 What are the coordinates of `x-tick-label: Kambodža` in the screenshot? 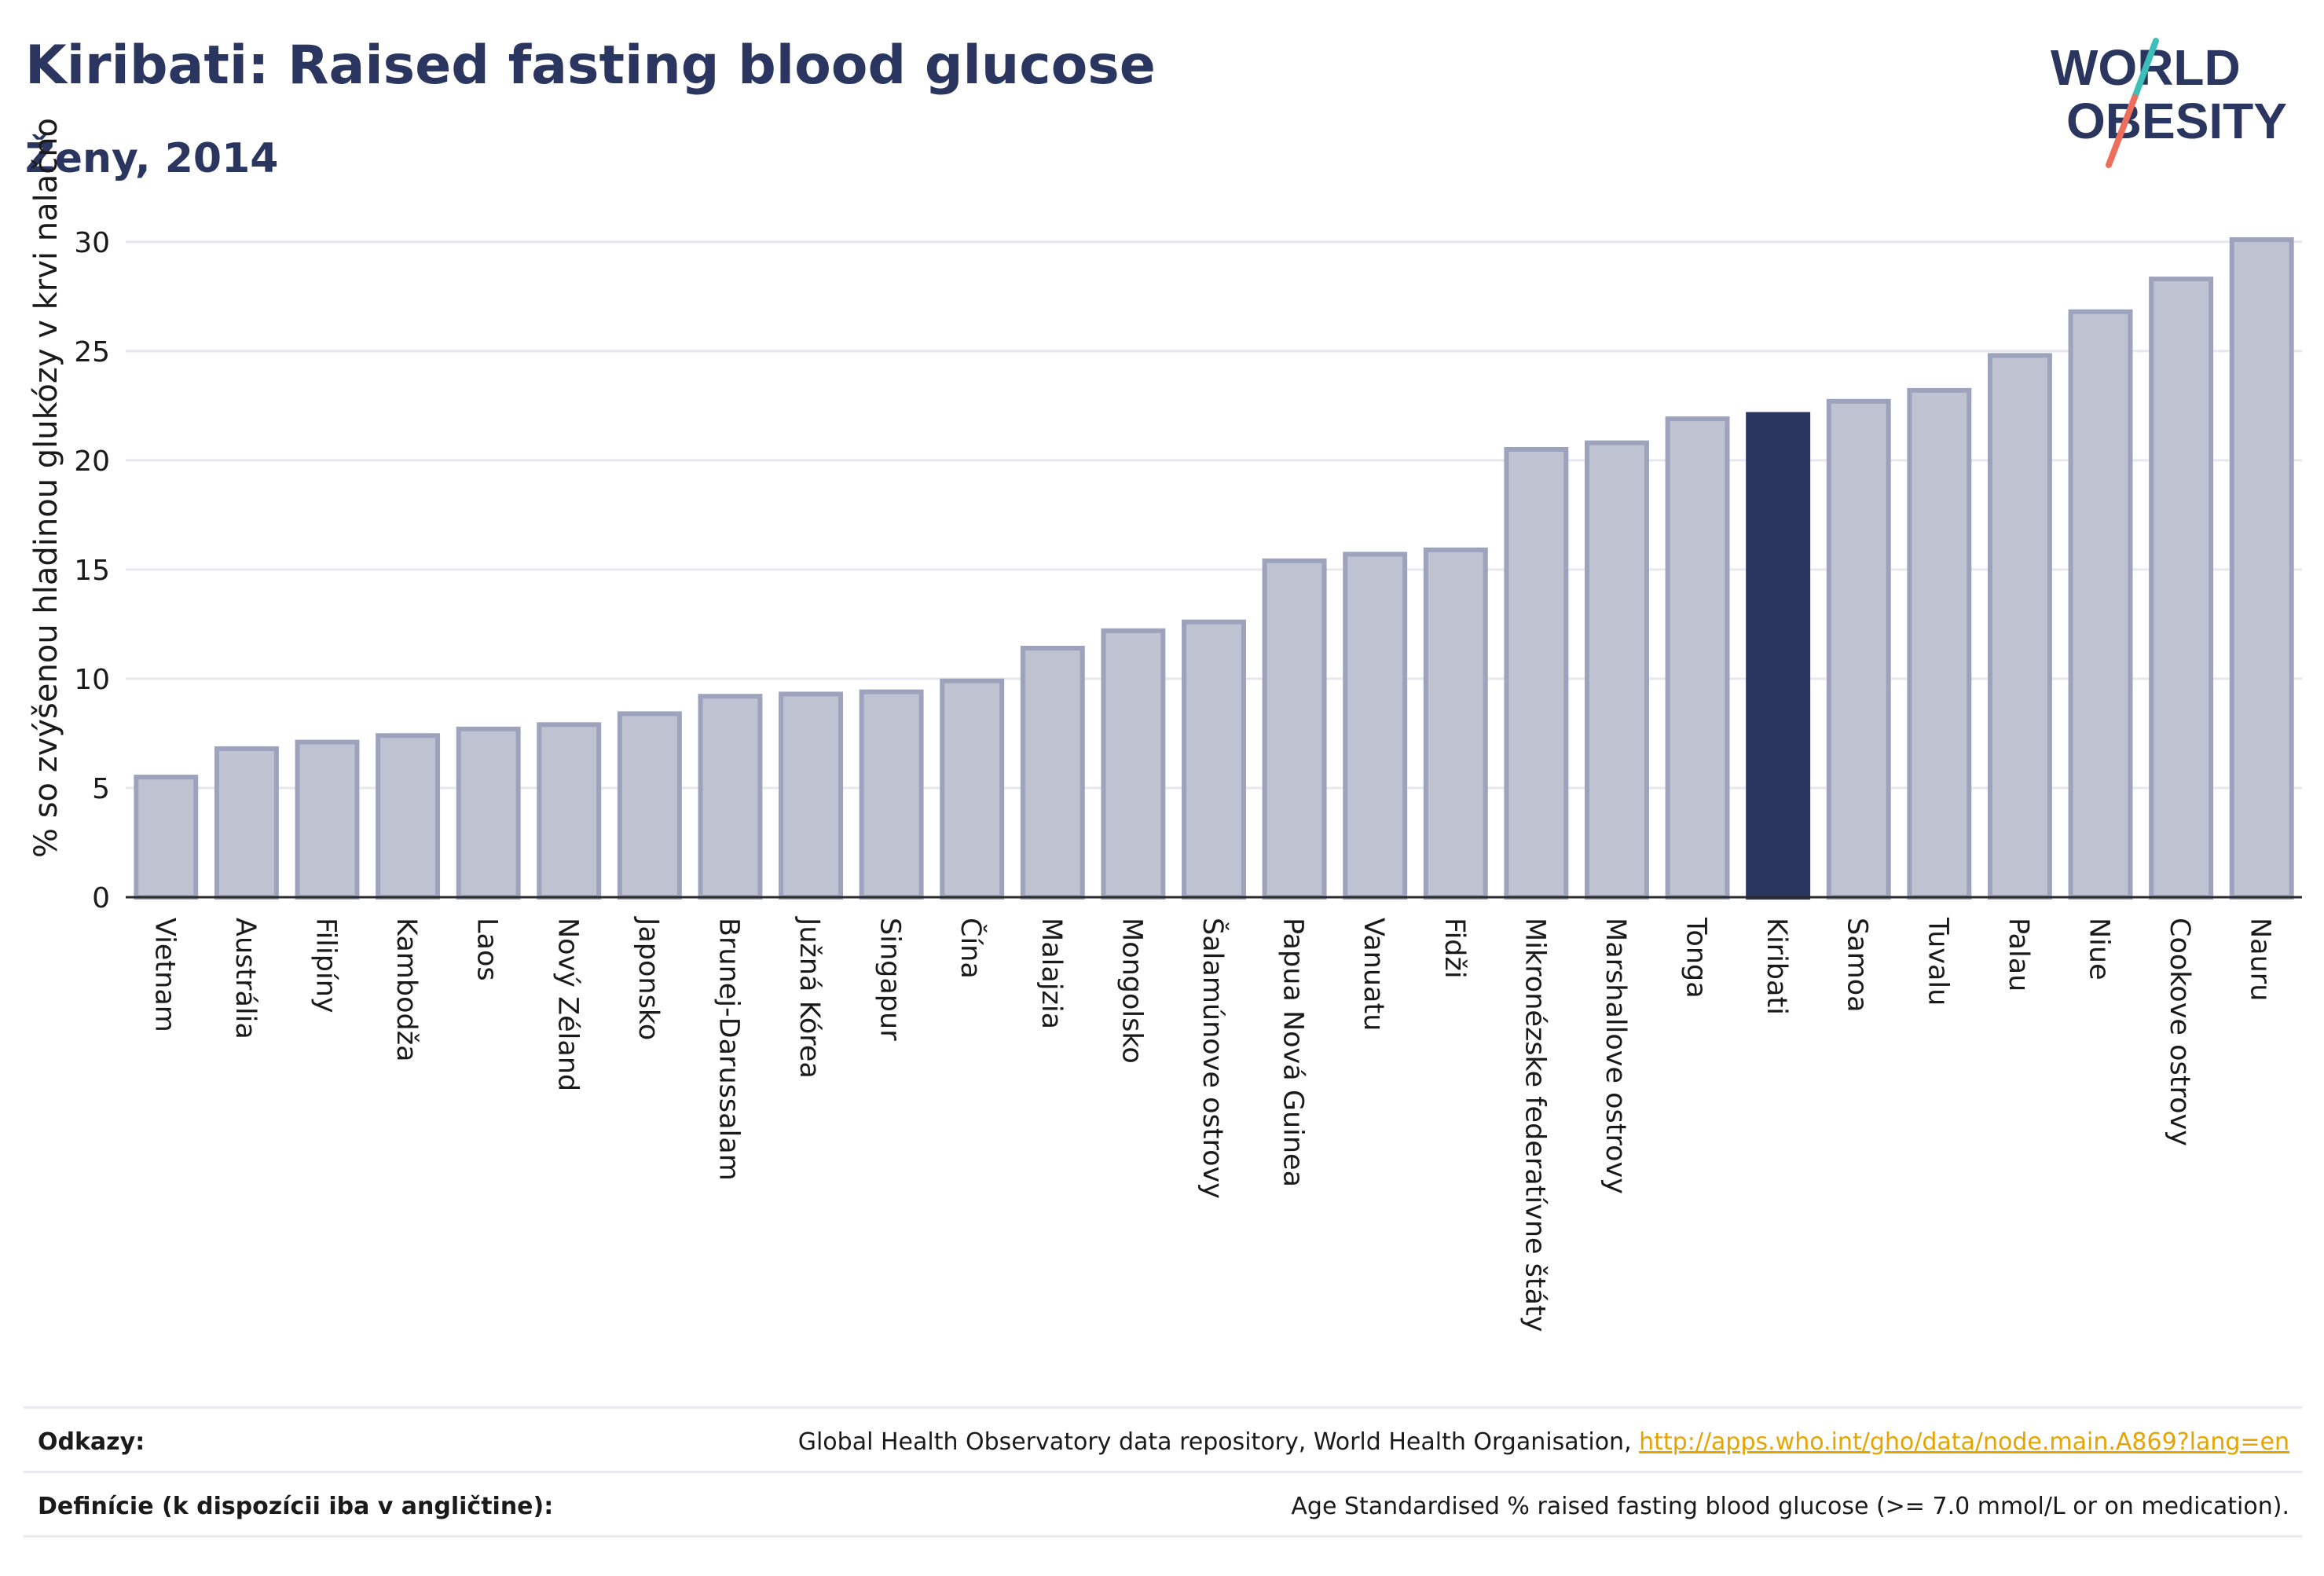 It's located at (406, 990).